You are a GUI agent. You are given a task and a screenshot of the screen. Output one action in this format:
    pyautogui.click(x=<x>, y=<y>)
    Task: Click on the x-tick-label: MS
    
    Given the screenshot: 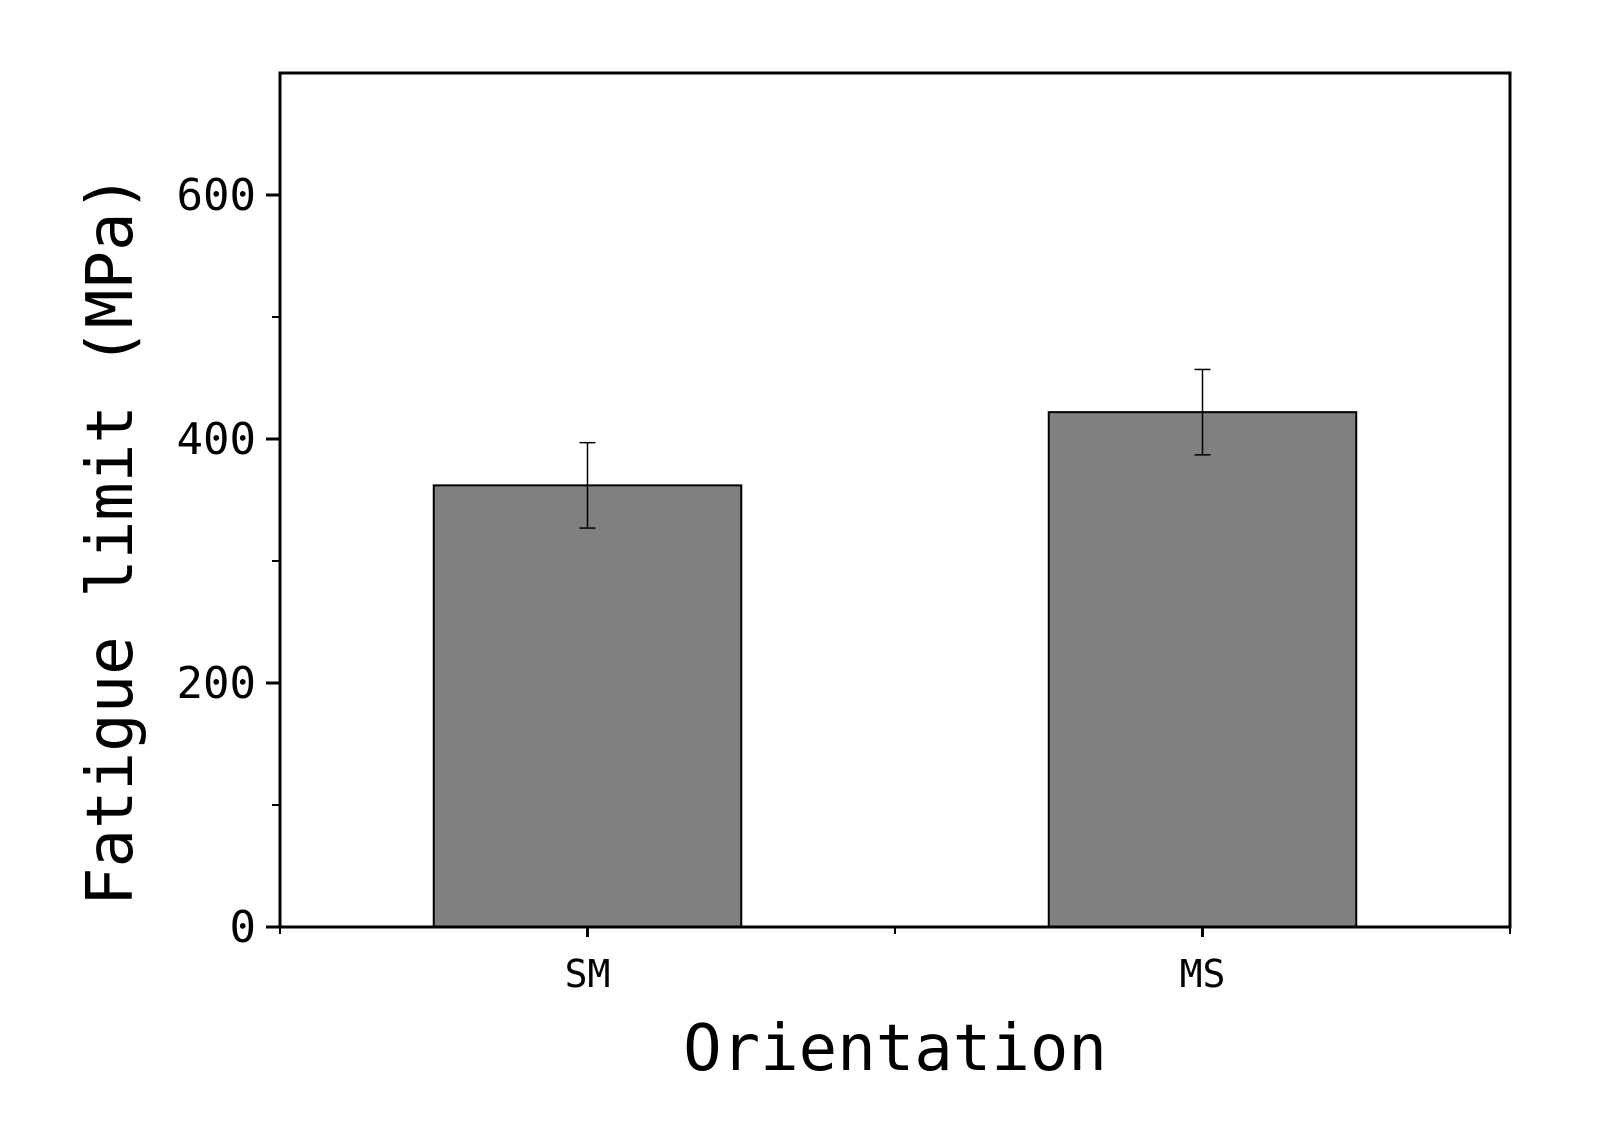 What is the action you would take?
    pyautogui.click(x=1203, y=974)
    